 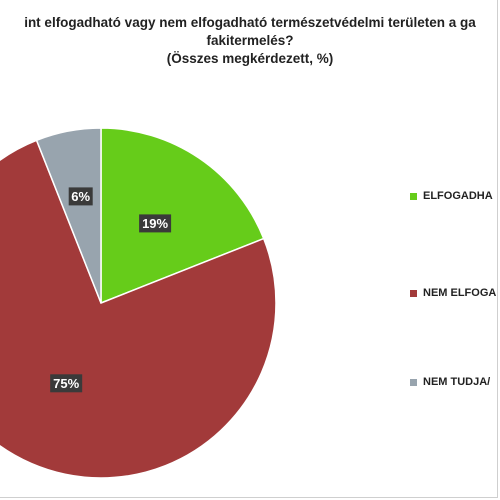 I want to click on legend-label: NEM TUDJA/, so click(x=457, y=382).